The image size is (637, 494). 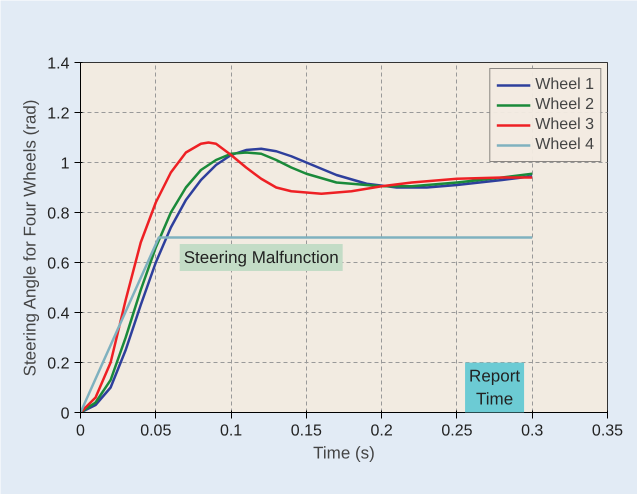 What do you see at coordinates (58, 314) in the screenshot?
I see `y-tick-label: 0.4` at bounding box center [58, 314].